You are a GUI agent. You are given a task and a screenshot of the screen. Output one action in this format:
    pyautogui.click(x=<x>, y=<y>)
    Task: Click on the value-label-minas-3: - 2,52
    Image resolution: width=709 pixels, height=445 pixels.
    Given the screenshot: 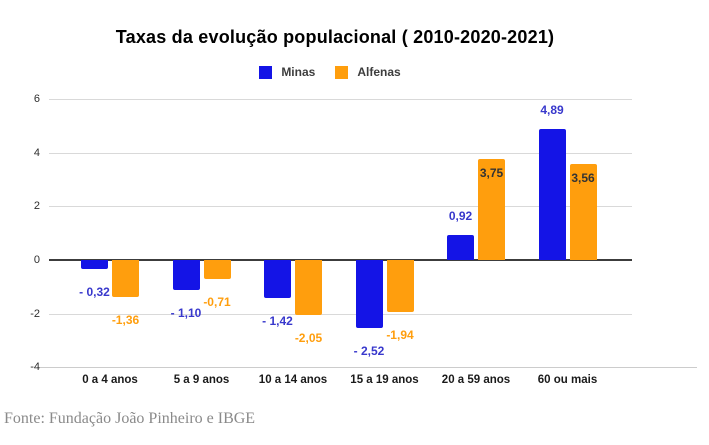 What is the action you would take?
    pyautogui.click(x=369, y=350)
    